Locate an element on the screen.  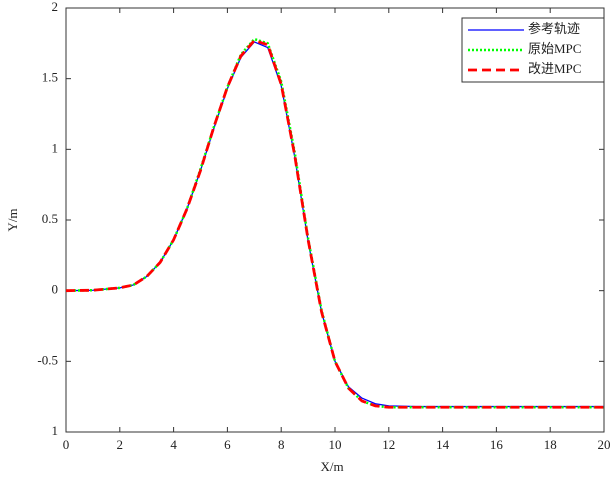
y-tick-label: 0 is located at coordinates (55, 289).